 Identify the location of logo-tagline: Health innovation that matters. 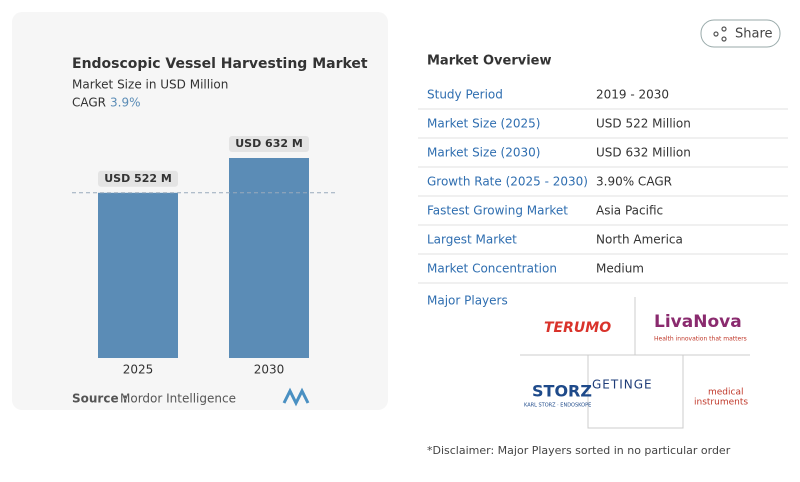
(700, 339).